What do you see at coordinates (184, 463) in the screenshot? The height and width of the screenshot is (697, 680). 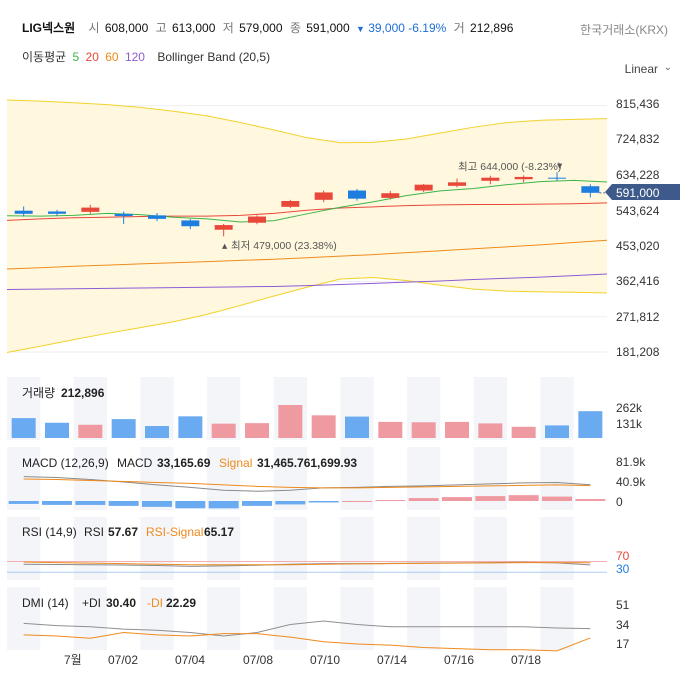 I see `macd-value: 33,165.69` at bounding box center [184, 463].